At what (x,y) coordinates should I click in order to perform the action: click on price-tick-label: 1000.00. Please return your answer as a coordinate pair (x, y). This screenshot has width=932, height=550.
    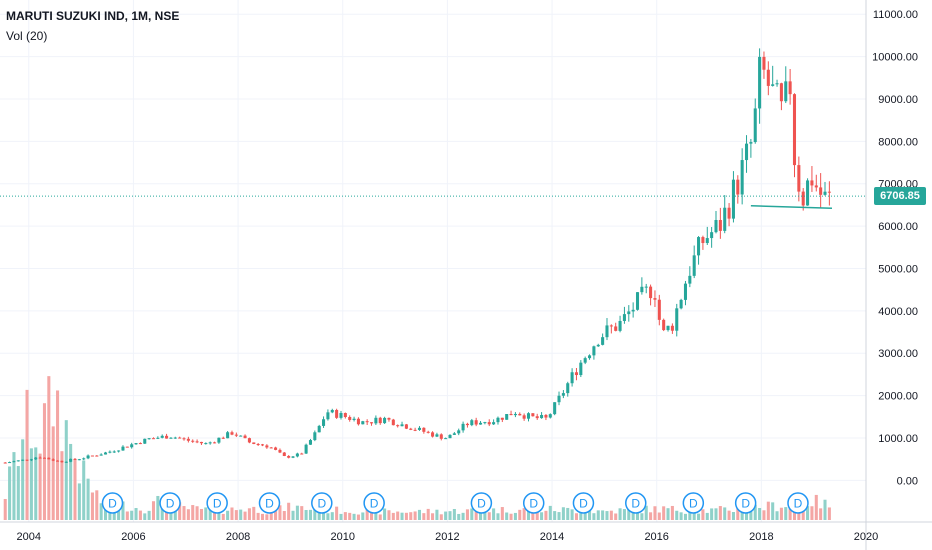
    Looking at the image, I should click on (898, 439).